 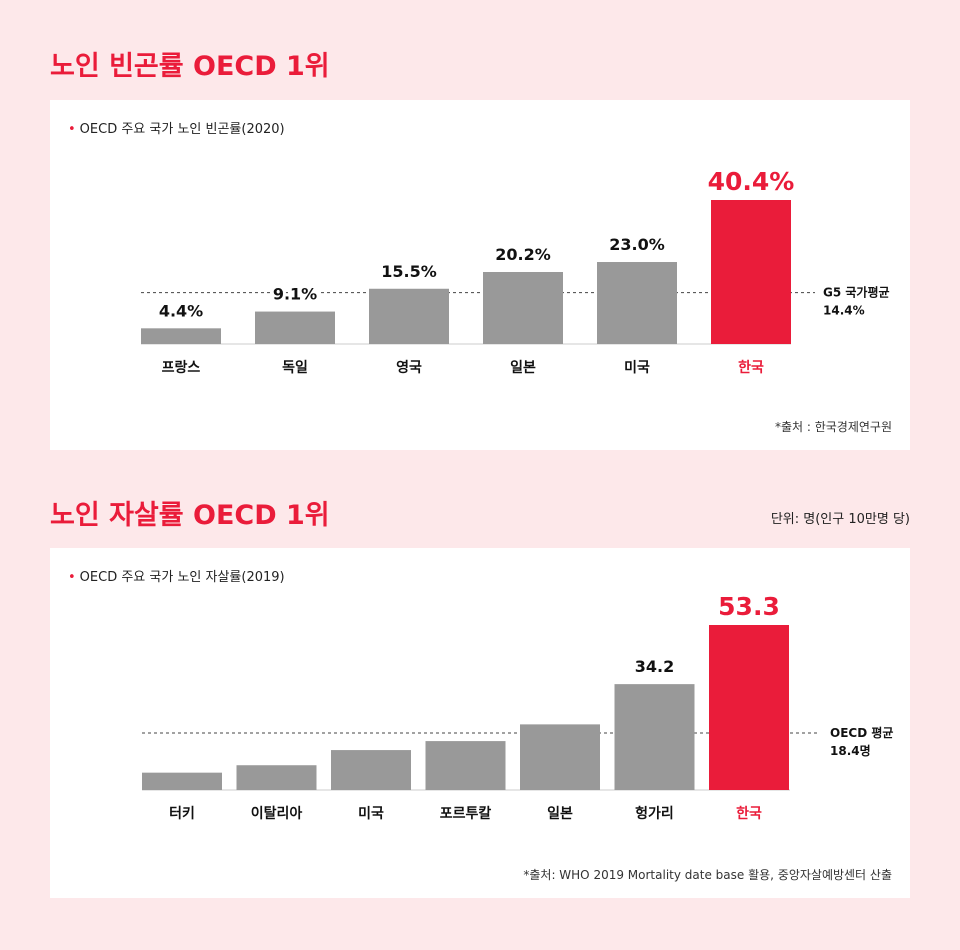 What do you see at coordinates (844, 311) in the screenshot?
I see `reference-value-label: 14.4%` at bounding box center [844, 311].